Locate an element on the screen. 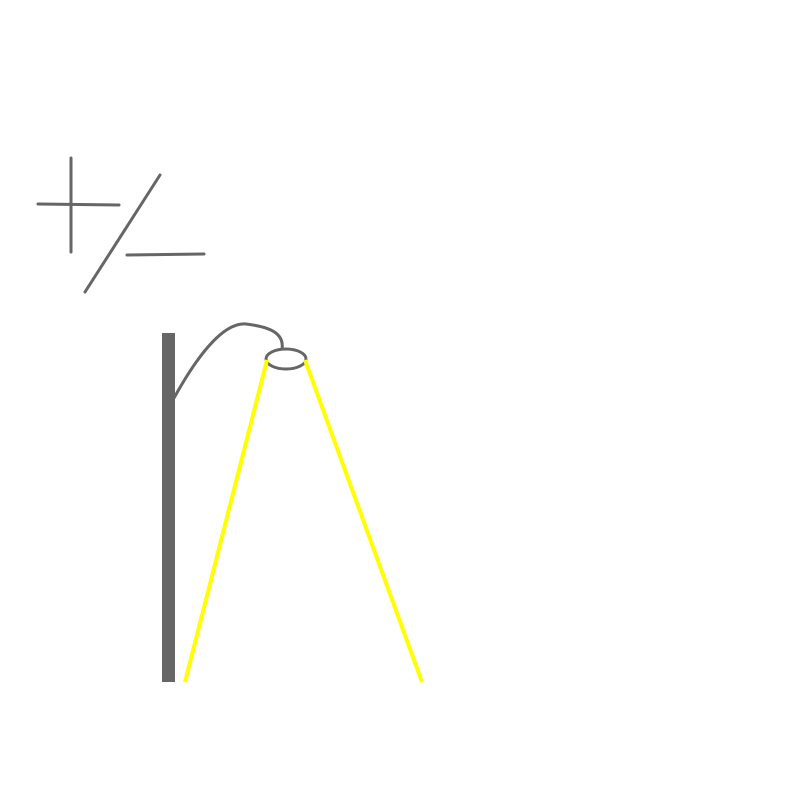  minus-stroke is located at coordinates (165, 254).